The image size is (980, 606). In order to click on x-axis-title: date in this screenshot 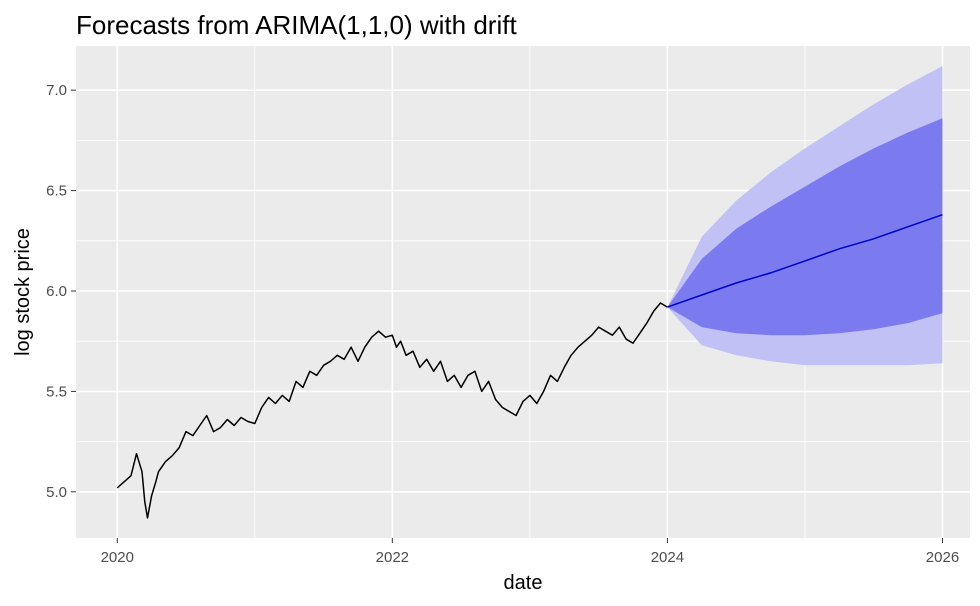, I will do `click(523, 583)`.